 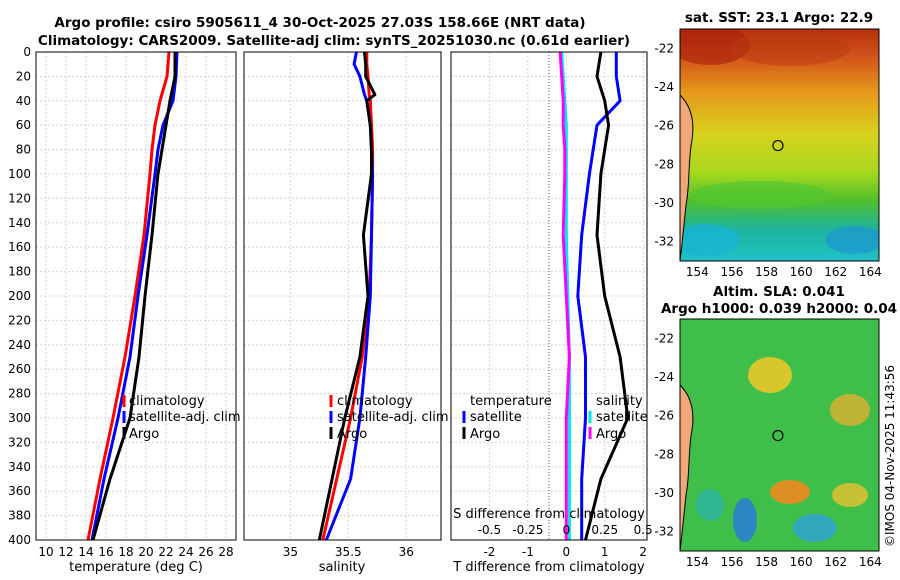 I want to click on salinity-lines, so click(x=347, y=296).